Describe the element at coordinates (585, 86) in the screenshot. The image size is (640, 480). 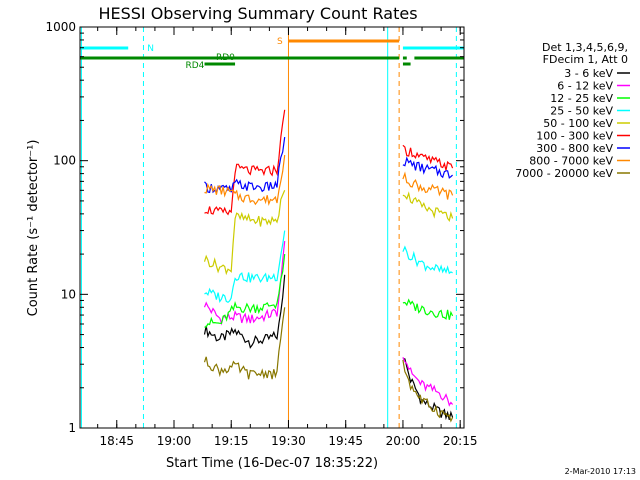
I see `legend-label: 6 - 12 keV` at that location.